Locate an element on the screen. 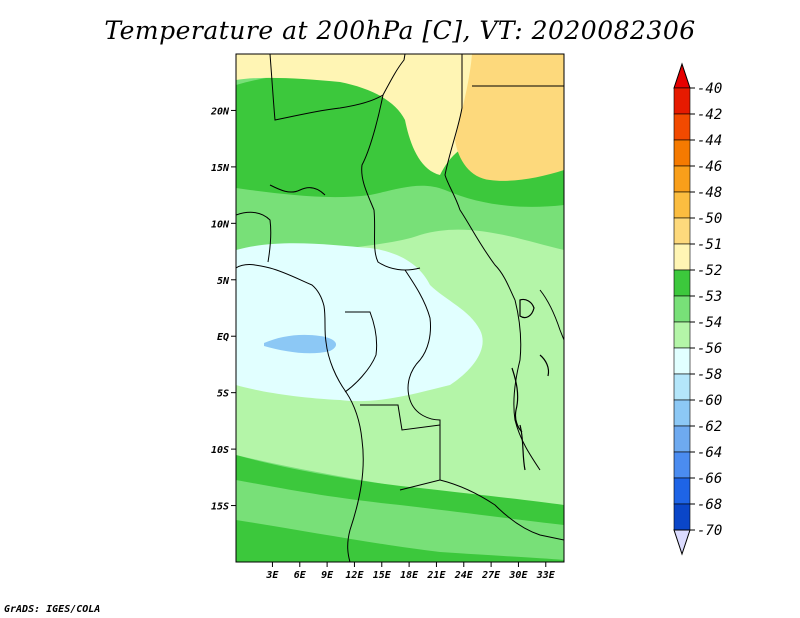  y-tick-label: 5N is located at coordinates (223, 281).